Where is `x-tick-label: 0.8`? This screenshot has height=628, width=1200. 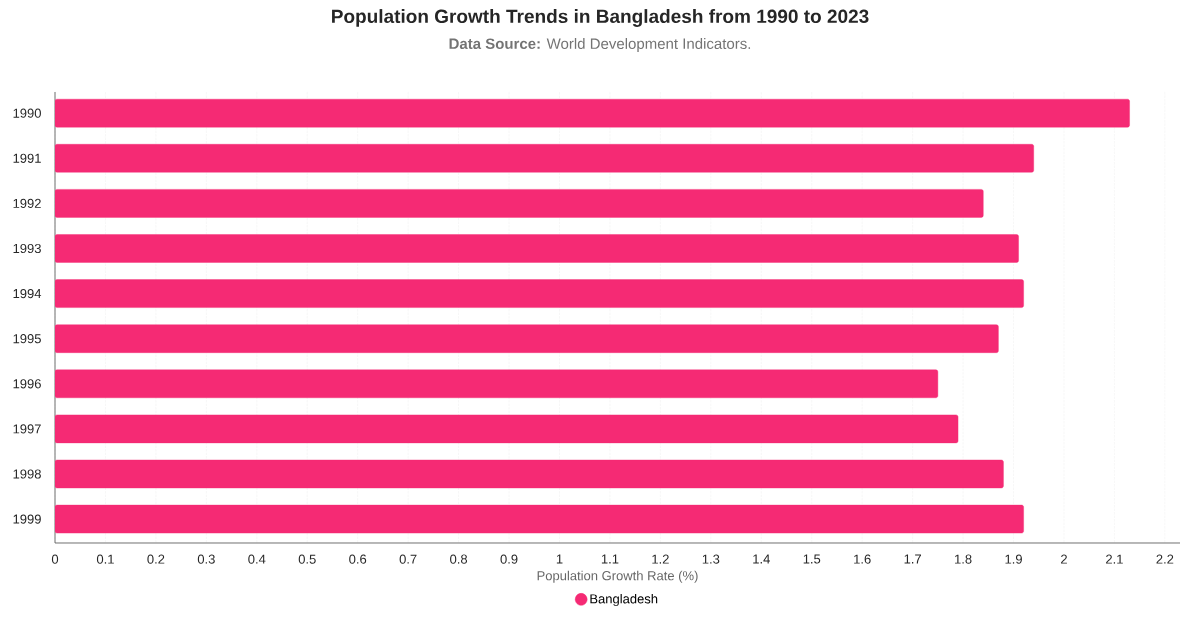
x-tick-label: 0.8 is located at coordinates (459, 559).